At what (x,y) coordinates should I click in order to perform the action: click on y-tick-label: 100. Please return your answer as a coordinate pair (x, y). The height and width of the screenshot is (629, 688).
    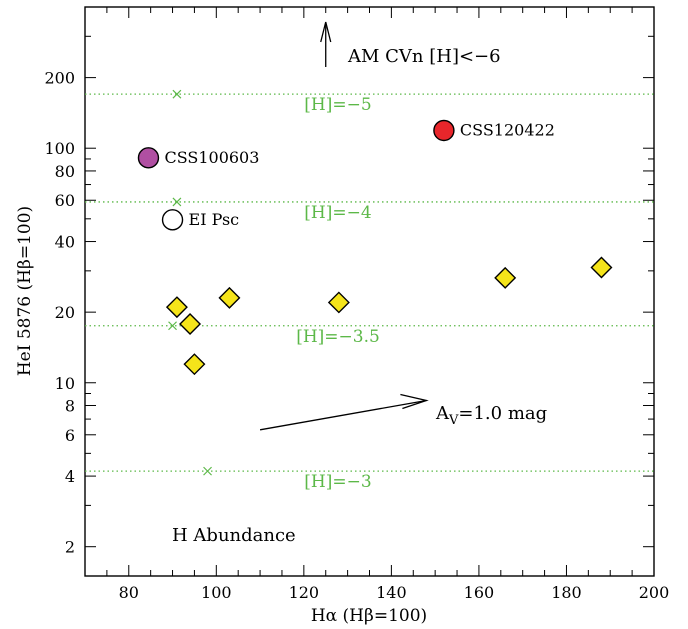
    Looking at the image, I should click on (59, 148).